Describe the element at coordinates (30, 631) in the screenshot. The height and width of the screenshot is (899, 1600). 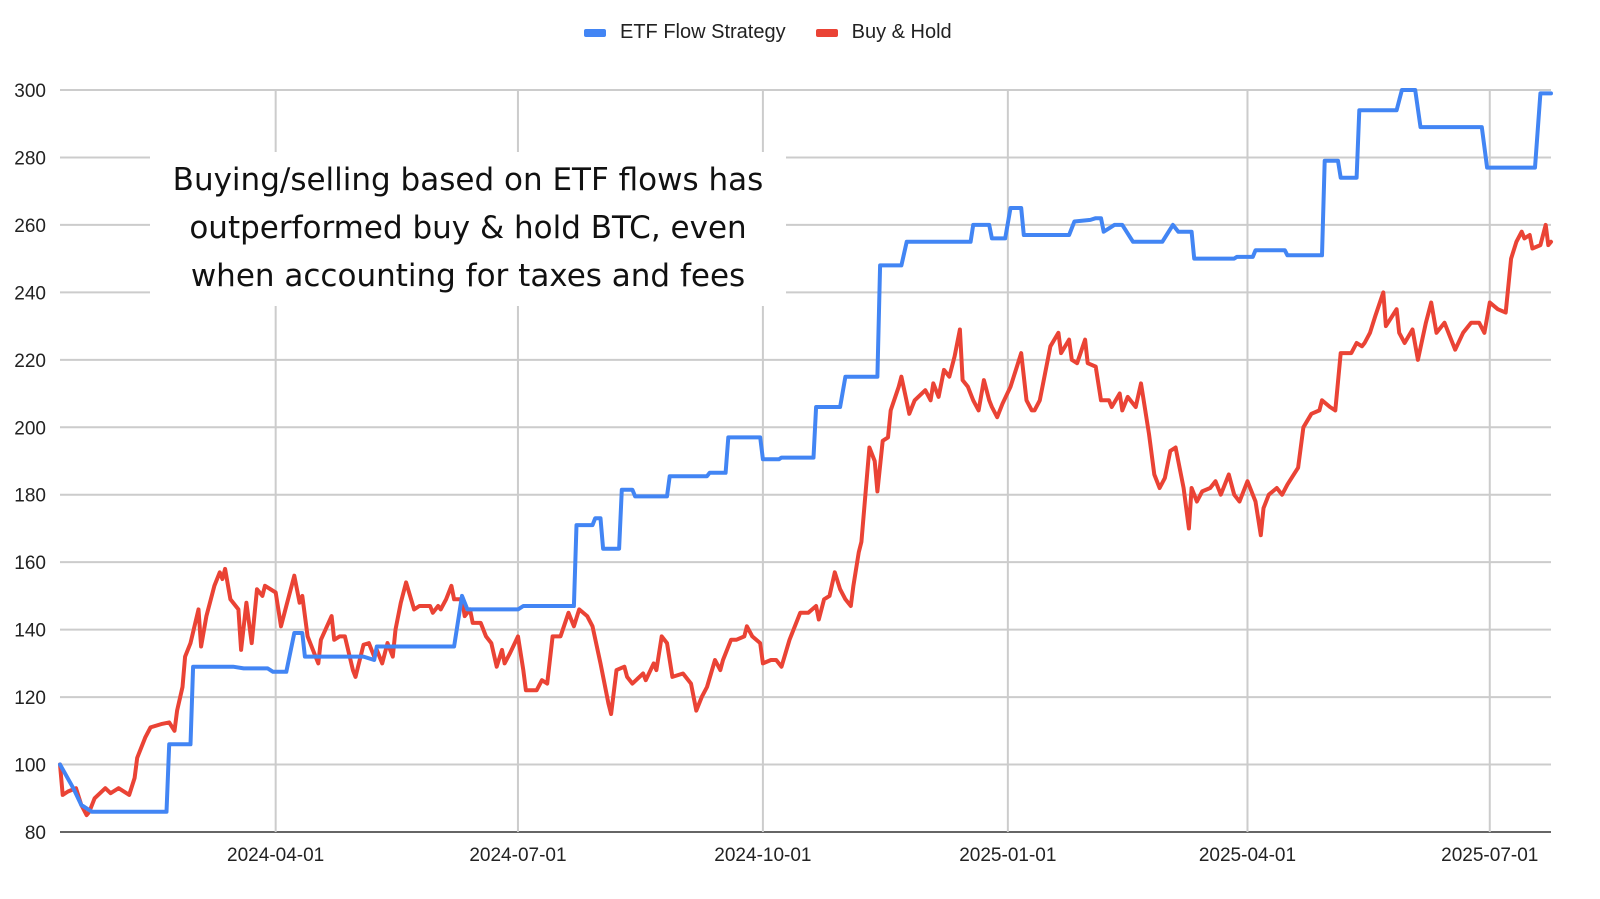
I see `y-tick-label: 140` at that location.